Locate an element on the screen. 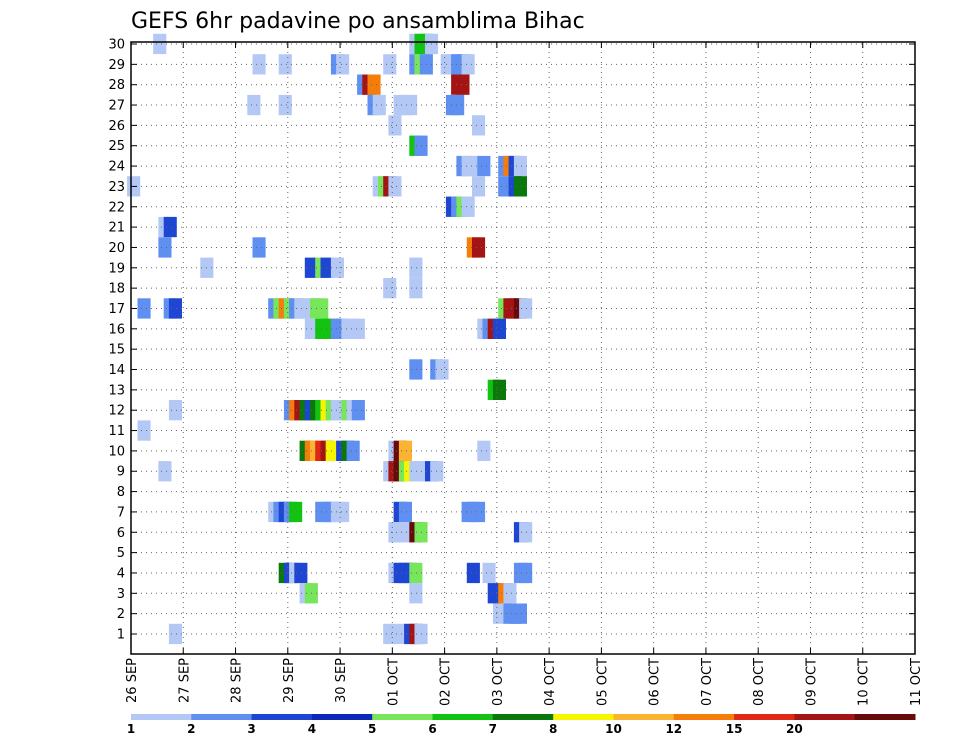  x-tick-label: 09 OCT is located at coordinates (812, 682).